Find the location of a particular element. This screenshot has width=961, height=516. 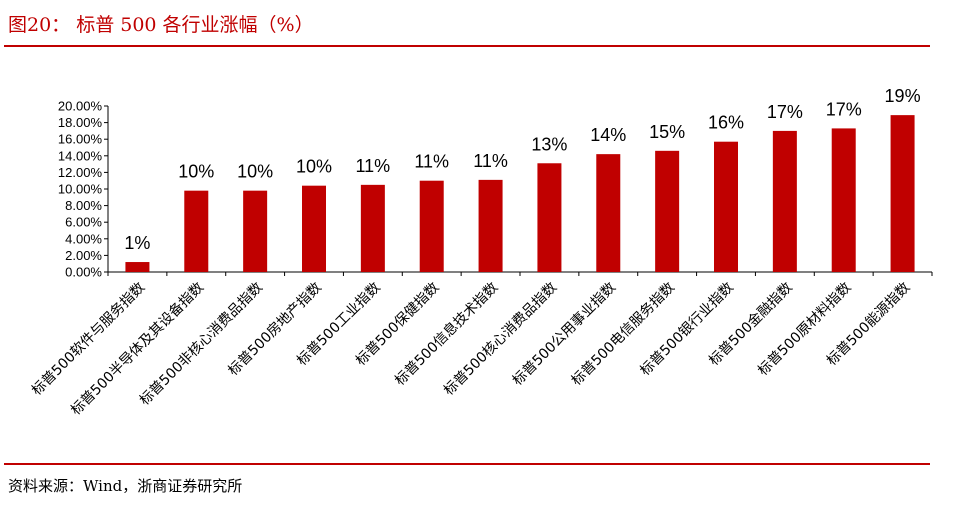

y-tick-label: 8.00% is located at coordinates (83, 205).